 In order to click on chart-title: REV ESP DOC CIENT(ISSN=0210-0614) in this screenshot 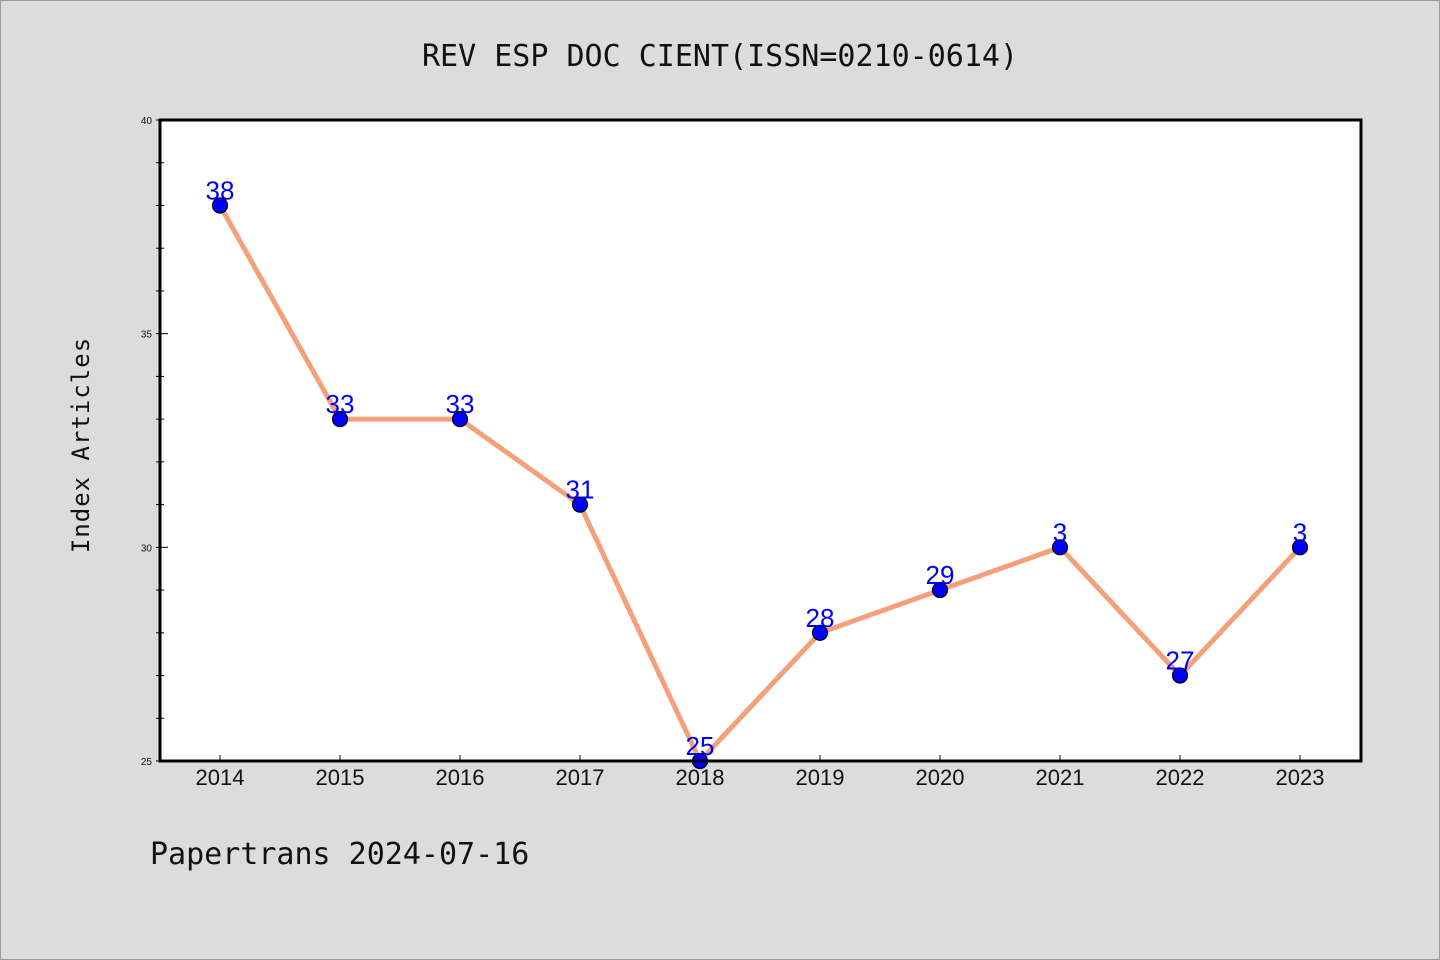, I will do `click(720, 56)`.